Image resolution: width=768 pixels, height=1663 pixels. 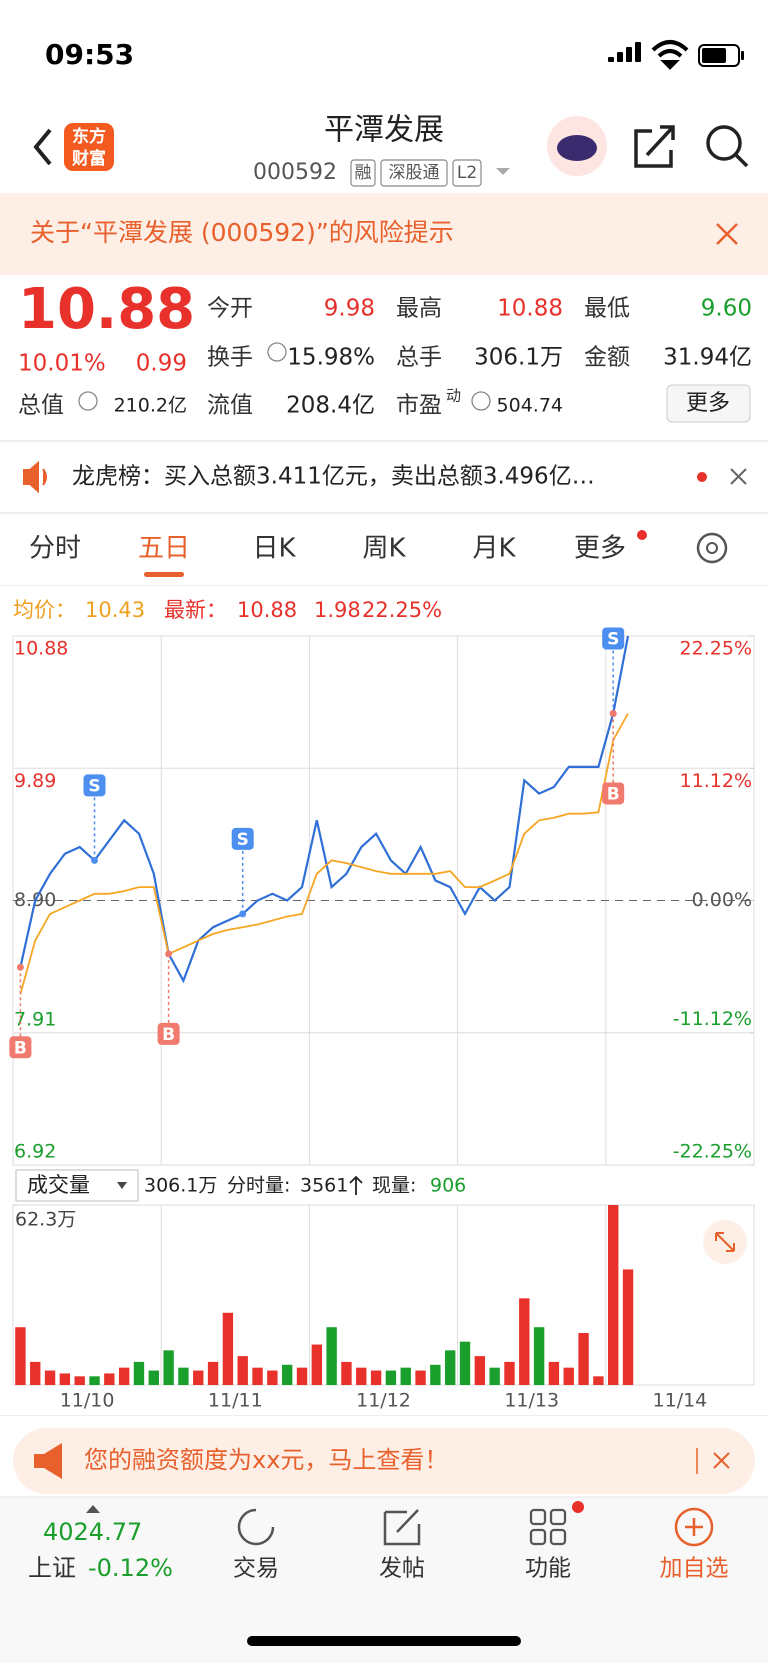 What do you see at coordinates (724, 143) in the screenshot?
I see `search-button` at bounding box center [724, 143].